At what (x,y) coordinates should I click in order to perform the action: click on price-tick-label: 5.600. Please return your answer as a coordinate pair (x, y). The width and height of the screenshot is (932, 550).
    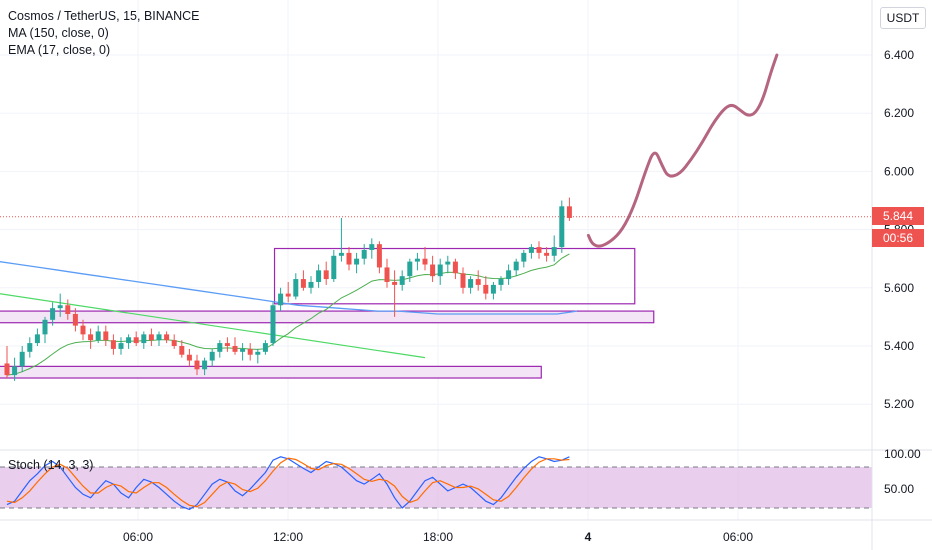
    Looking at the image, I should click on (899, 288).